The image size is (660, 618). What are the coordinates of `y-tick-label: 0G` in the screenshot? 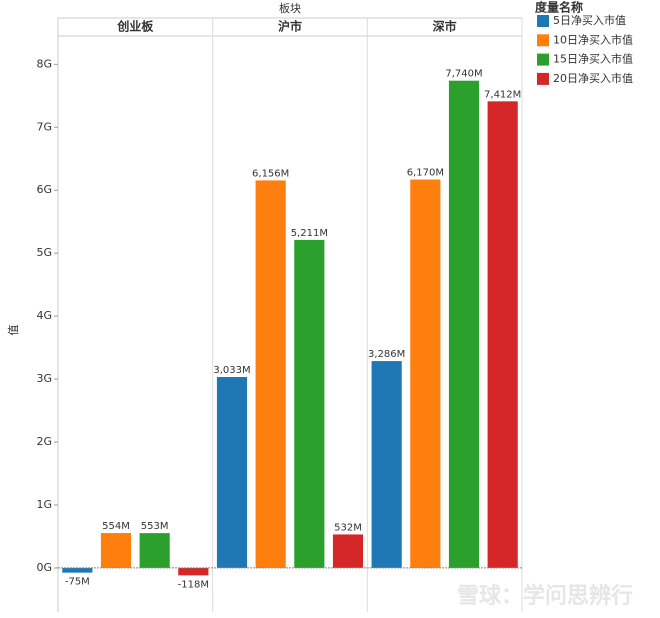 It's located at (44, 567).